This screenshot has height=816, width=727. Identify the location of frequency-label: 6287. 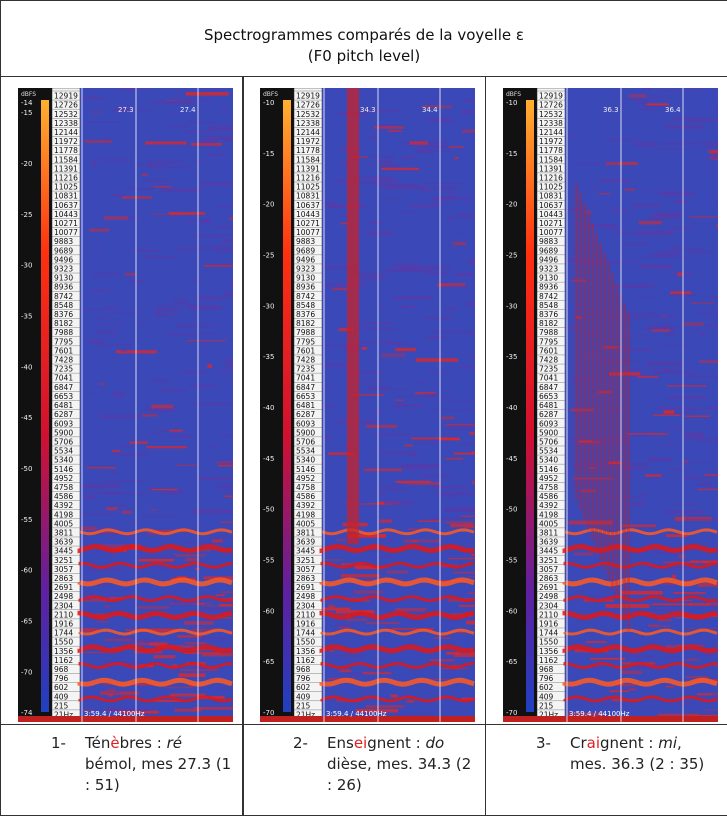
(305, 414).